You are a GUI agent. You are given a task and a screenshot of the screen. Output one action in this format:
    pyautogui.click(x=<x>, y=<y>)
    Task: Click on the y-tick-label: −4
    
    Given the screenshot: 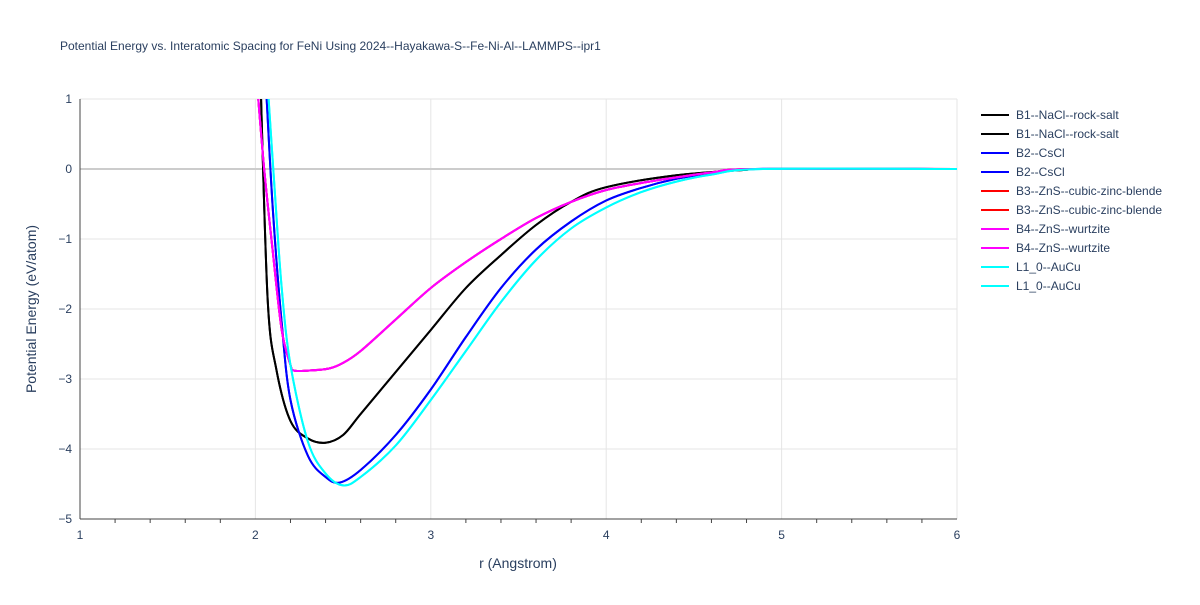 What is the action you would take?
    pyautogui.click(x=65, y=449)
    